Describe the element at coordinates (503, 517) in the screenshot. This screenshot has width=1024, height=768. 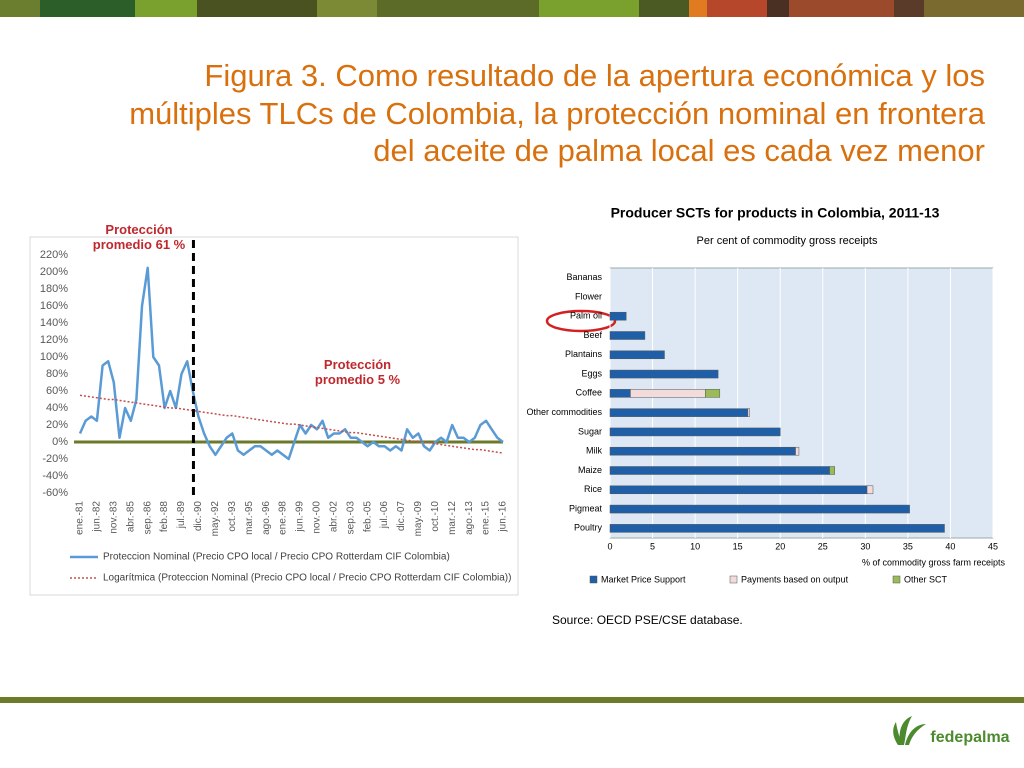
I see `x-tick-label: jun.-16` at that location.